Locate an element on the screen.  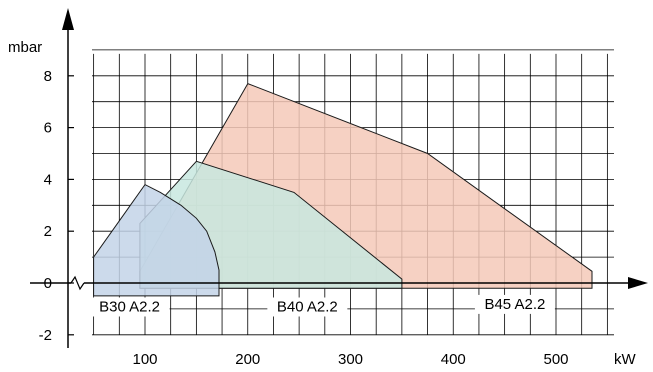
y-tick-label: 4 is located at coordinates (48, 179).